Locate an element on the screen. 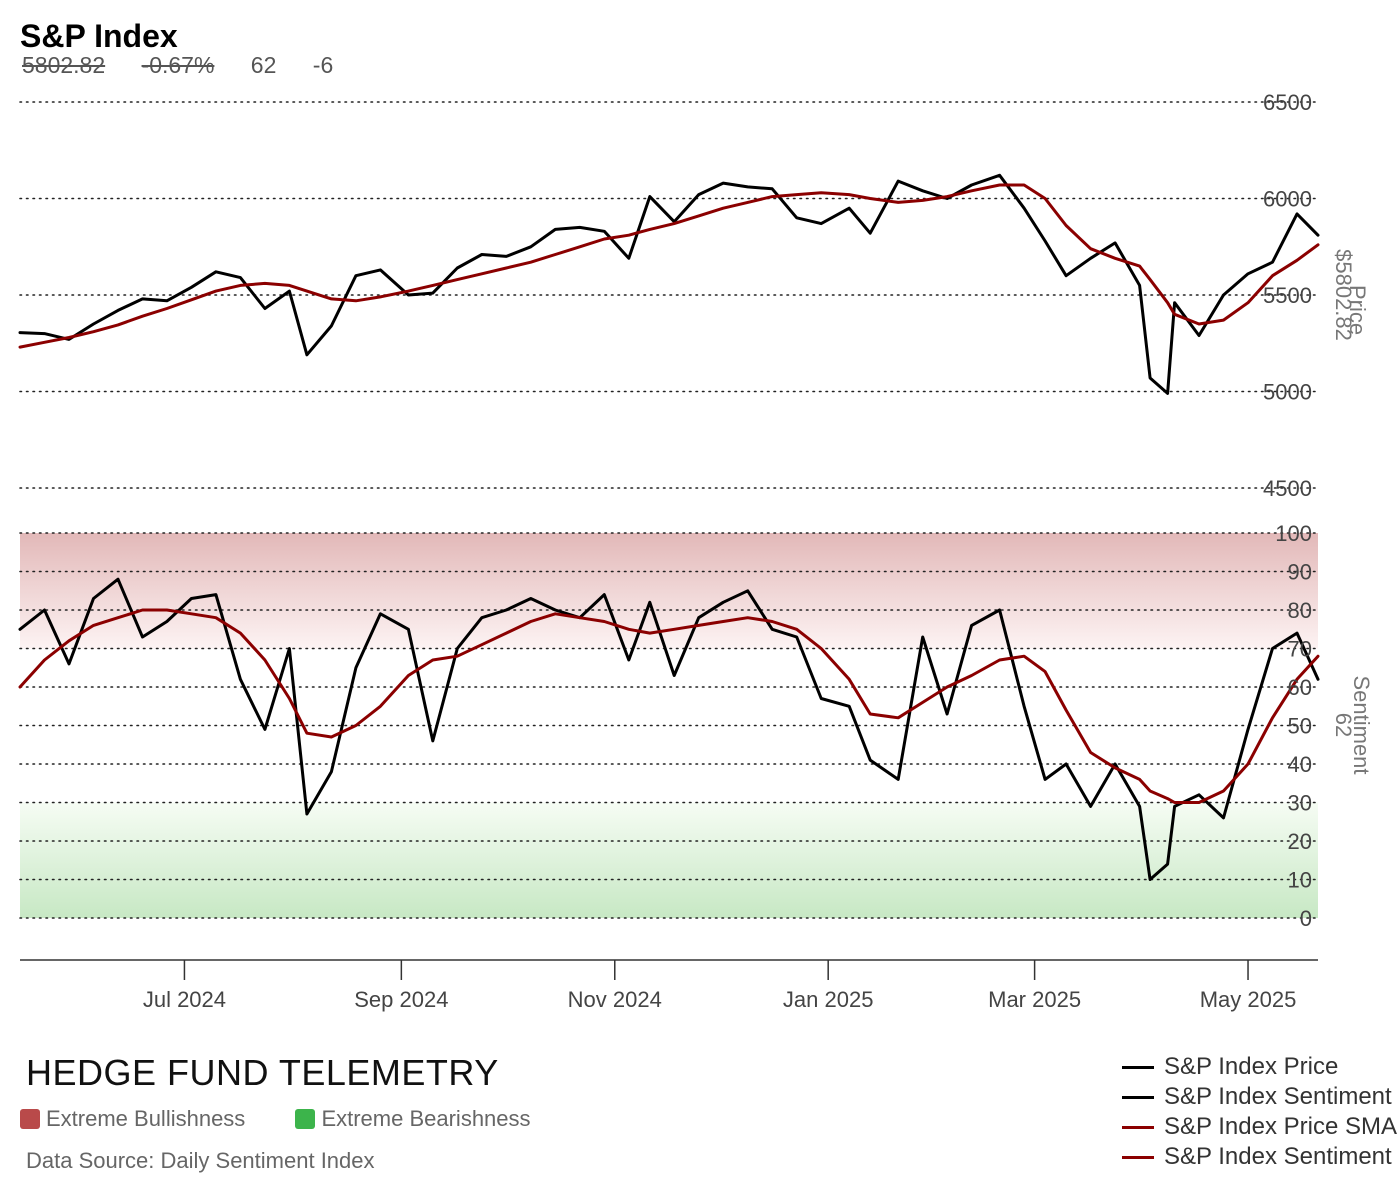 This screenshot has width=1400, height=1200. sentiment-tick-label: 90 is located at coordinates (1300, 572).